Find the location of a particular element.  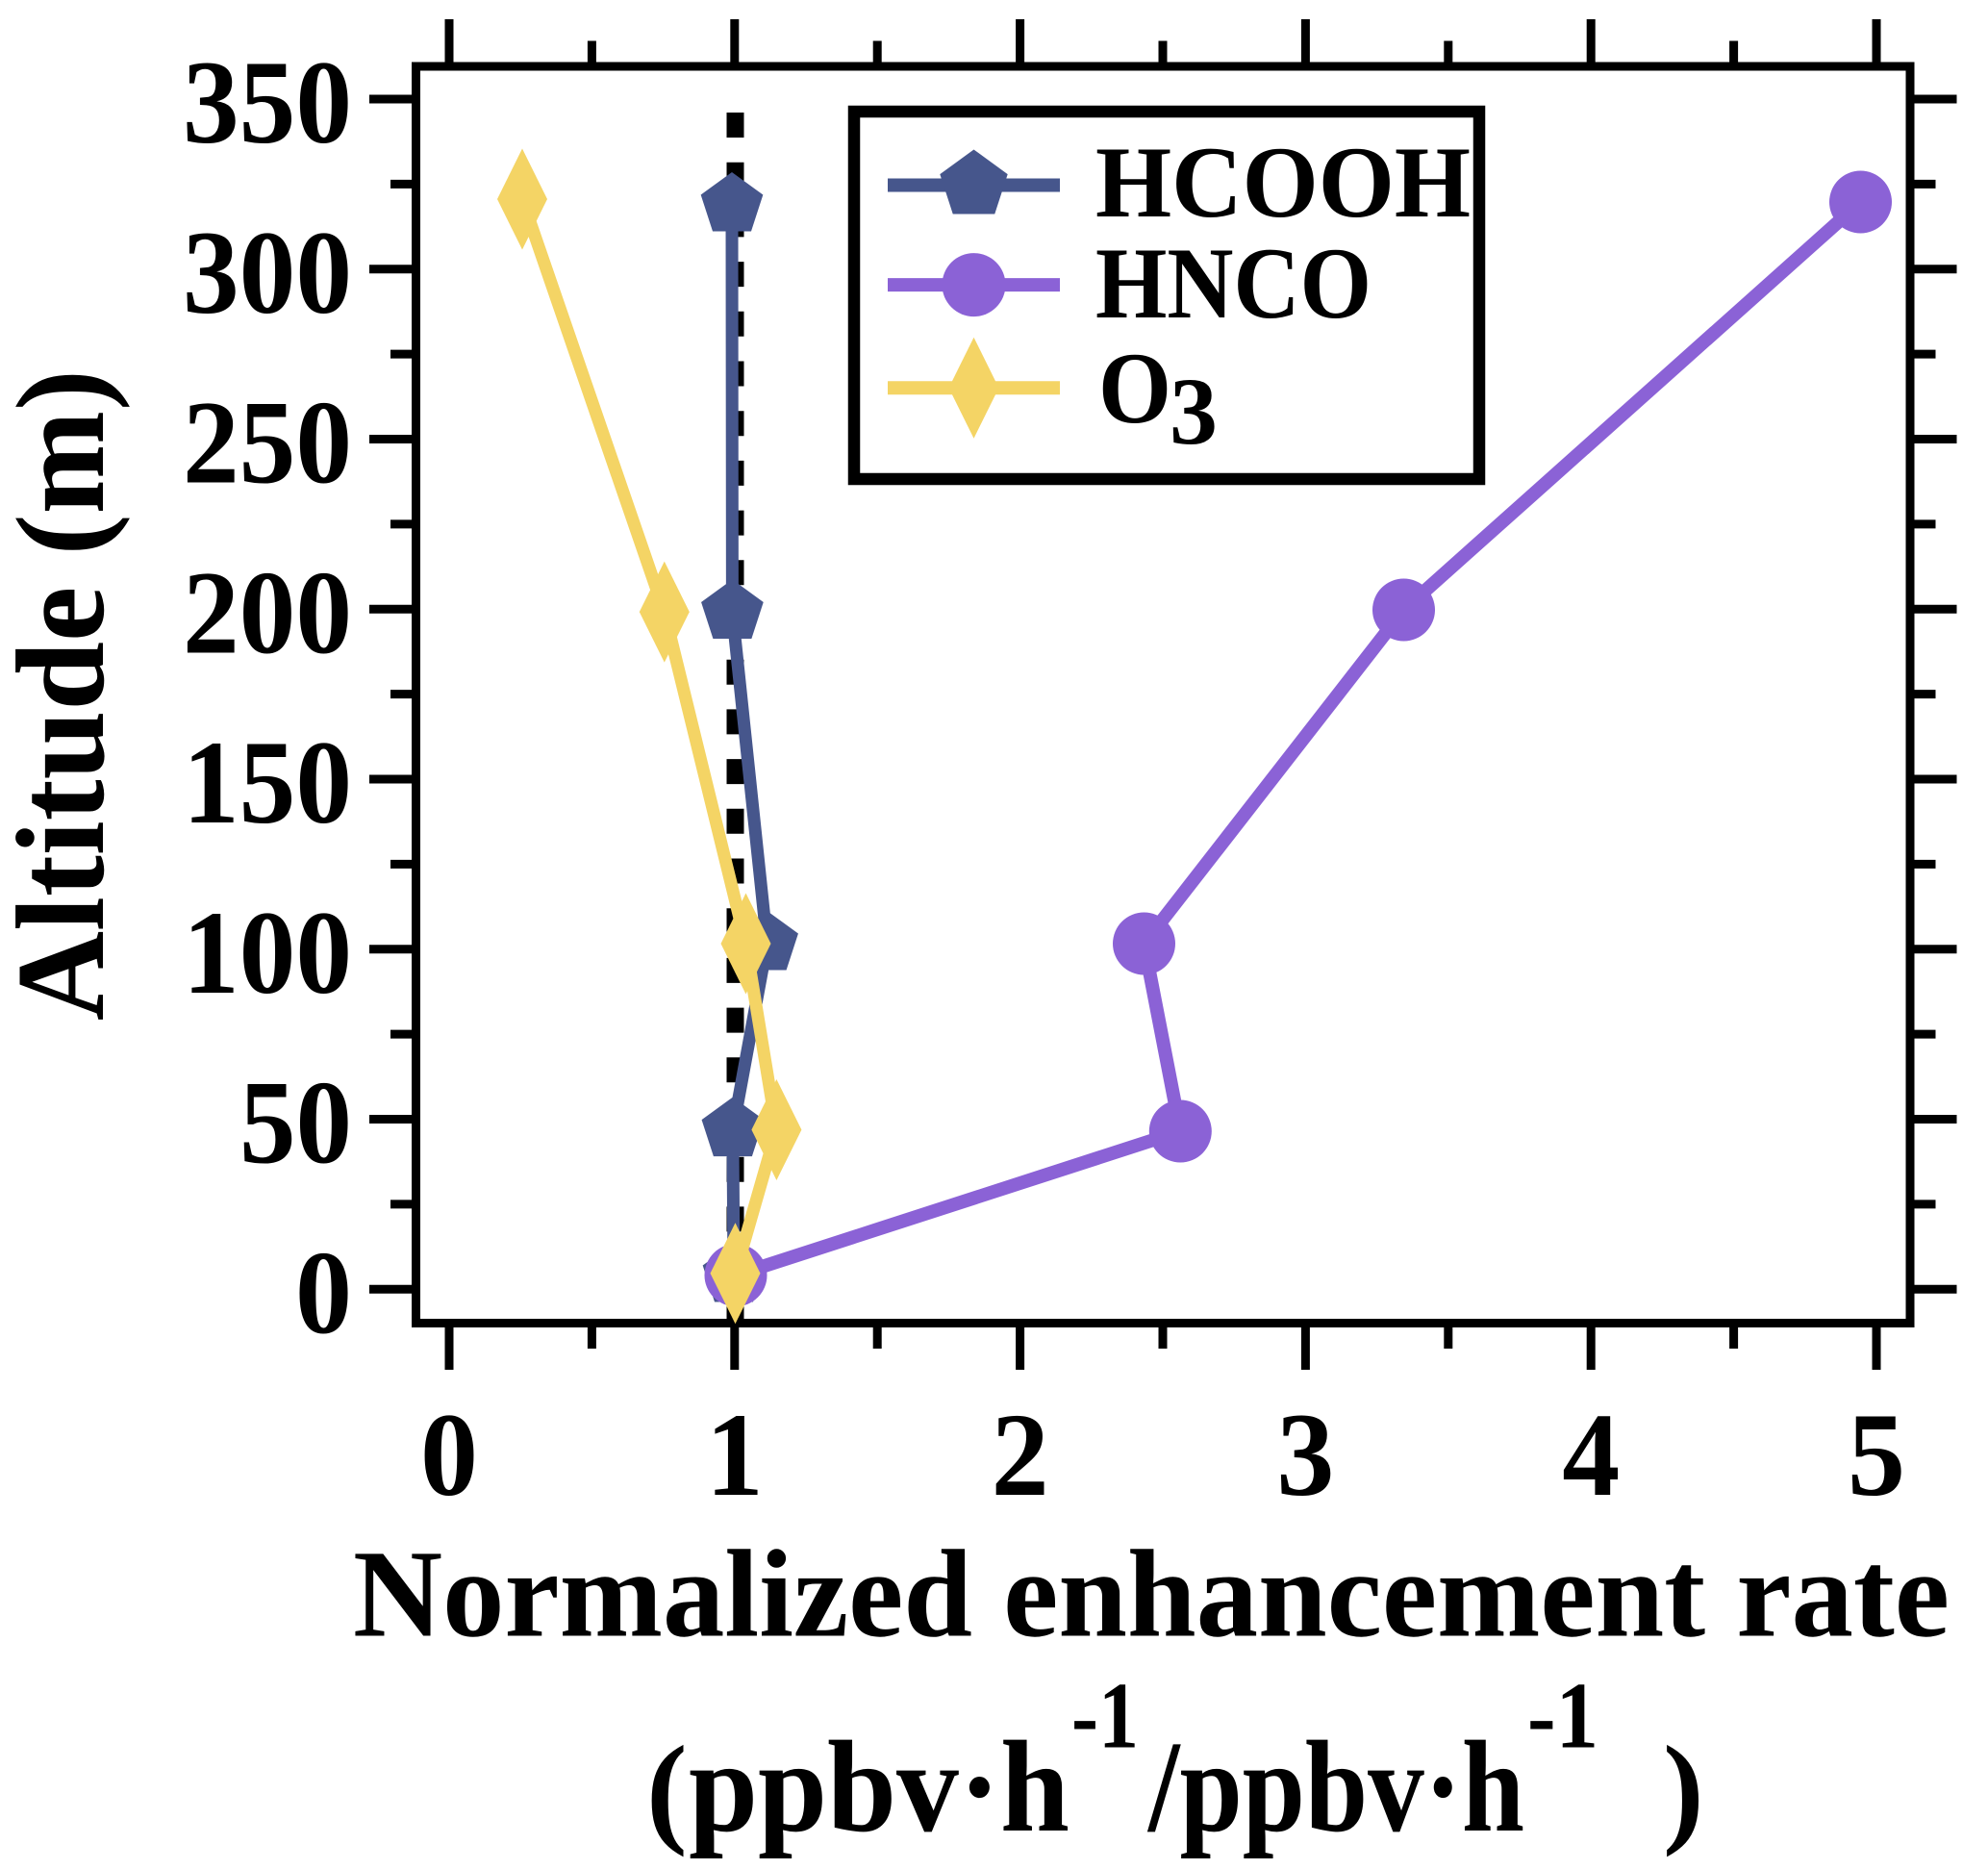

svg-text: ppbv·h is located at coordinates (879, 1787).